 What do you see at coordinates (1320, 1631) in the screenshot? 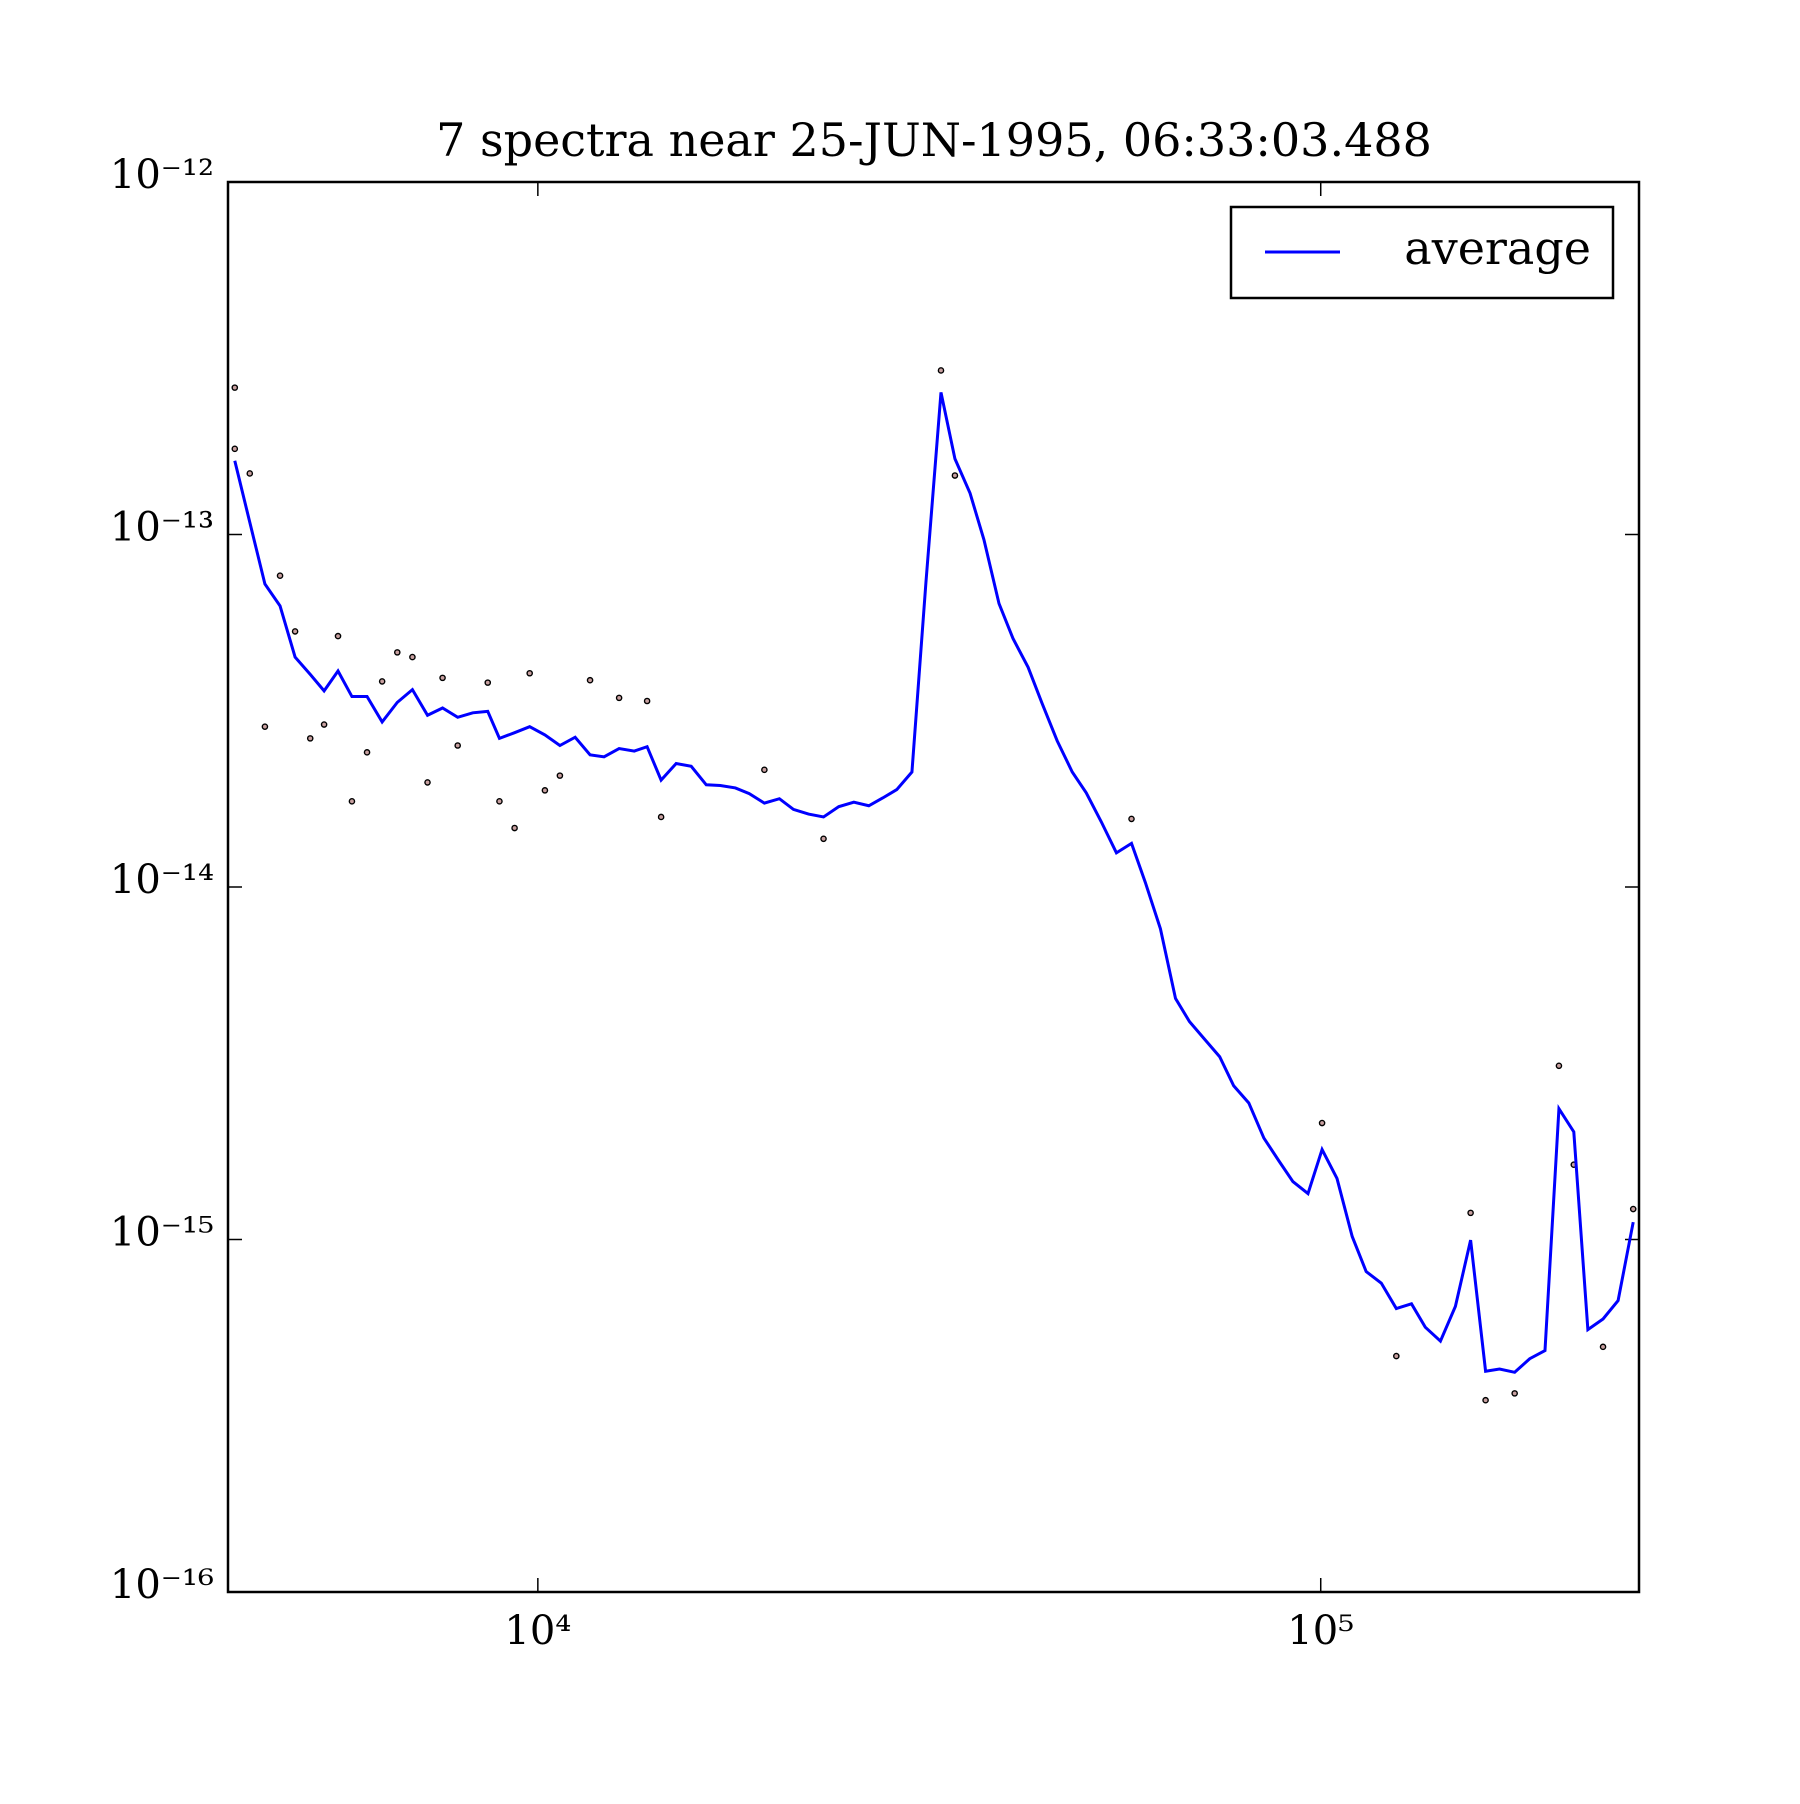
I see `x-tick-label: 10⁵` at bounding box center [1320, 1631].